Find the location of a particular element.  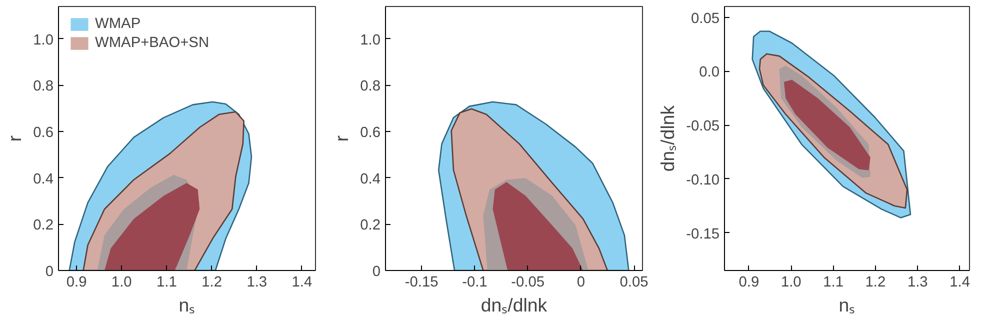

legend-label: WMAP is located at coordinates (118, 24).